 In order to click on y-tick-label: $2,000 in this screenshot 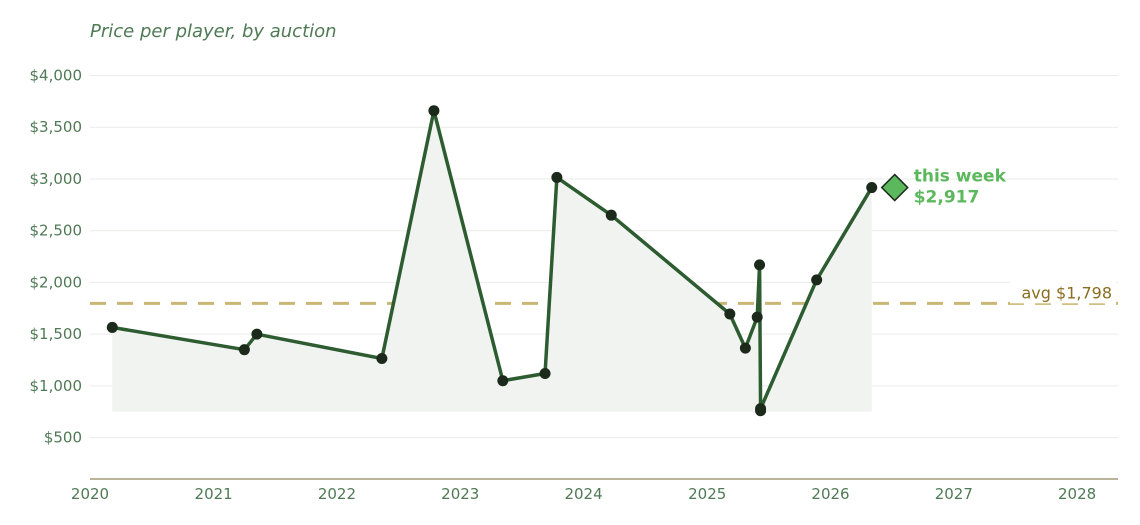, I will do `click(56, 282)`.